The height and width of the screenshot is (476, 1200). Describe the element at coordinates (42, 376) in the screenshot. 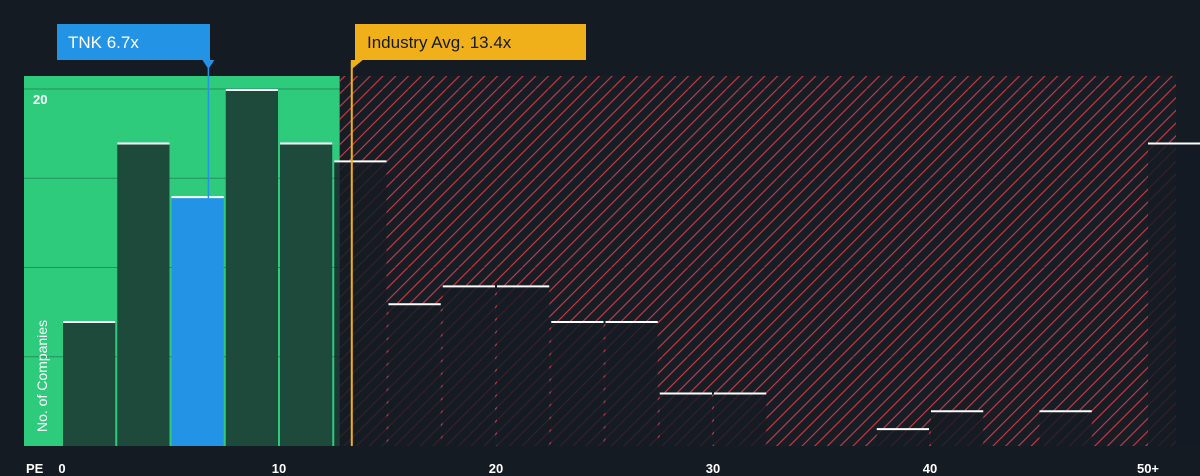

I see `y-axis-label: No. of Companies` at that location.